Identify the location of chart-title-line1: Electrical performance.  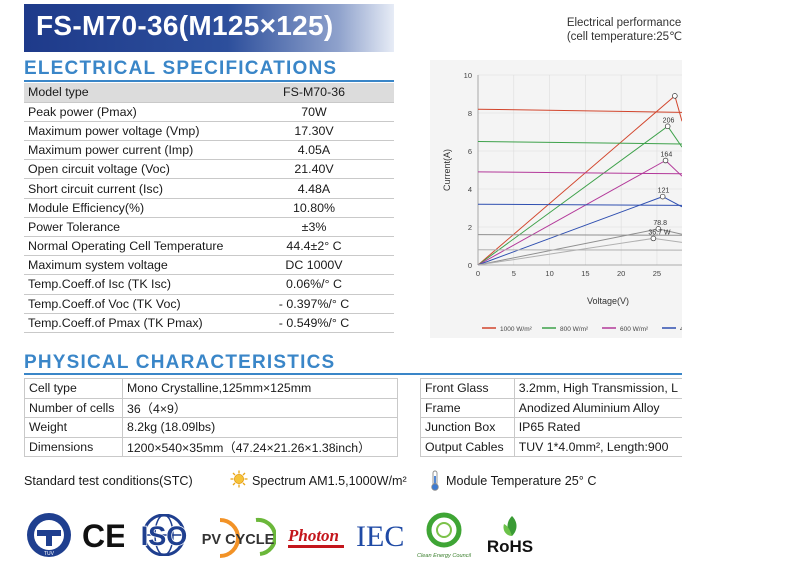
(624, 23).